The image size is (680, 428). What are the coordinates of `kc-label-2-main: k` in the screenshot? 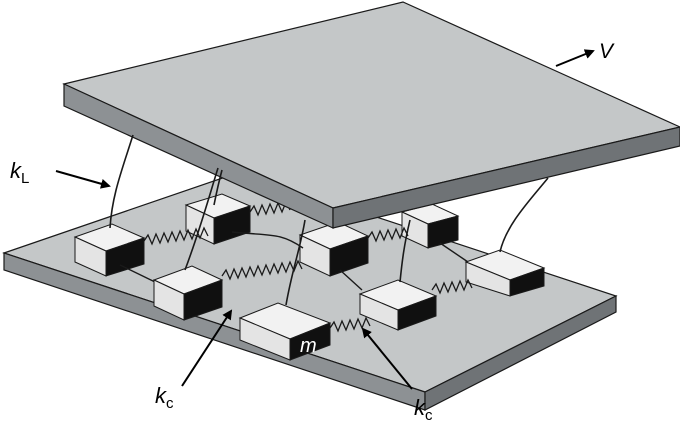 It's located at (420, 407).